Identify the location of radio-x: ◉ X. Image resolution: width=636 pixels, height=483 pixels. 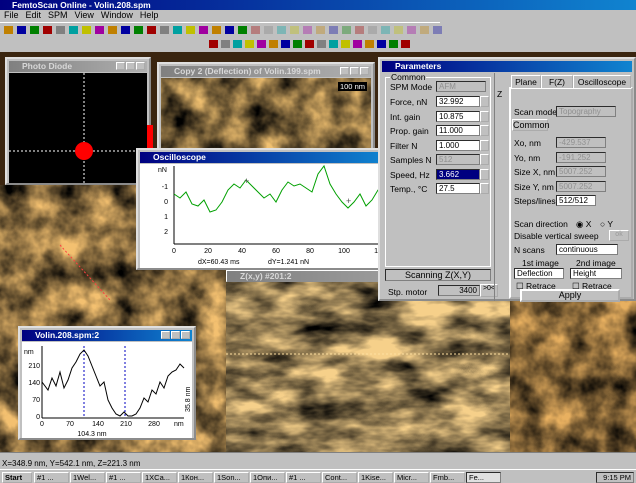
(584, 224).